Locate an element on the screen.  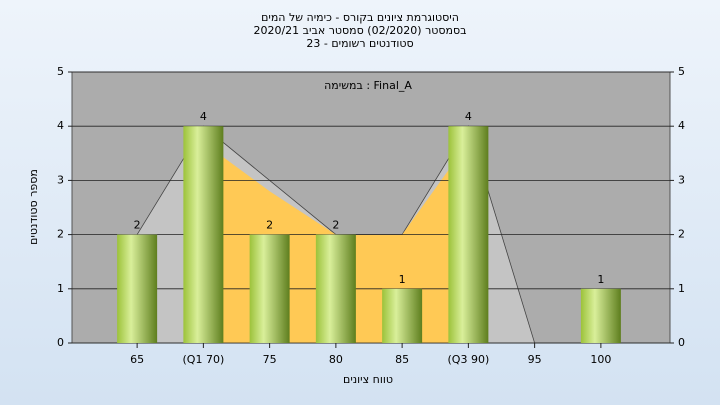
y2-tick-label: 3 is located at coordinates (681, 179).